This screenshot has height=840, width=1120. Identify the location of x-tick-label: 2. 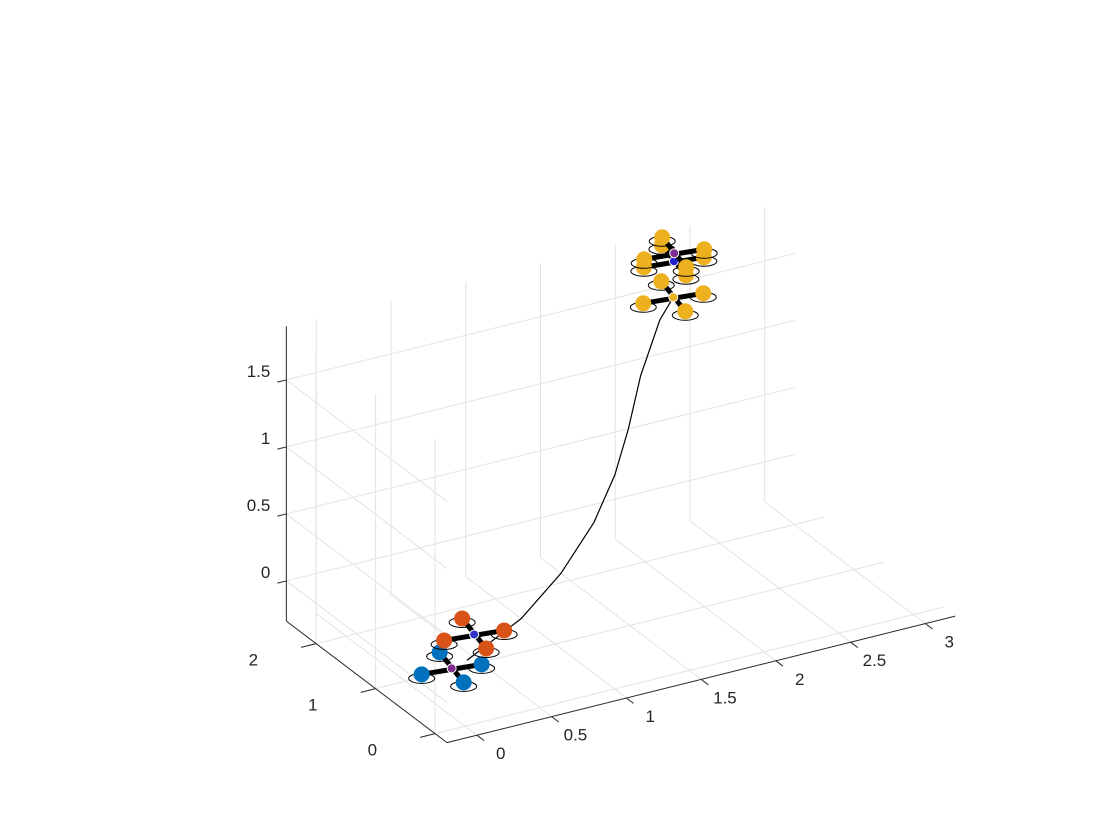
(799, 679).